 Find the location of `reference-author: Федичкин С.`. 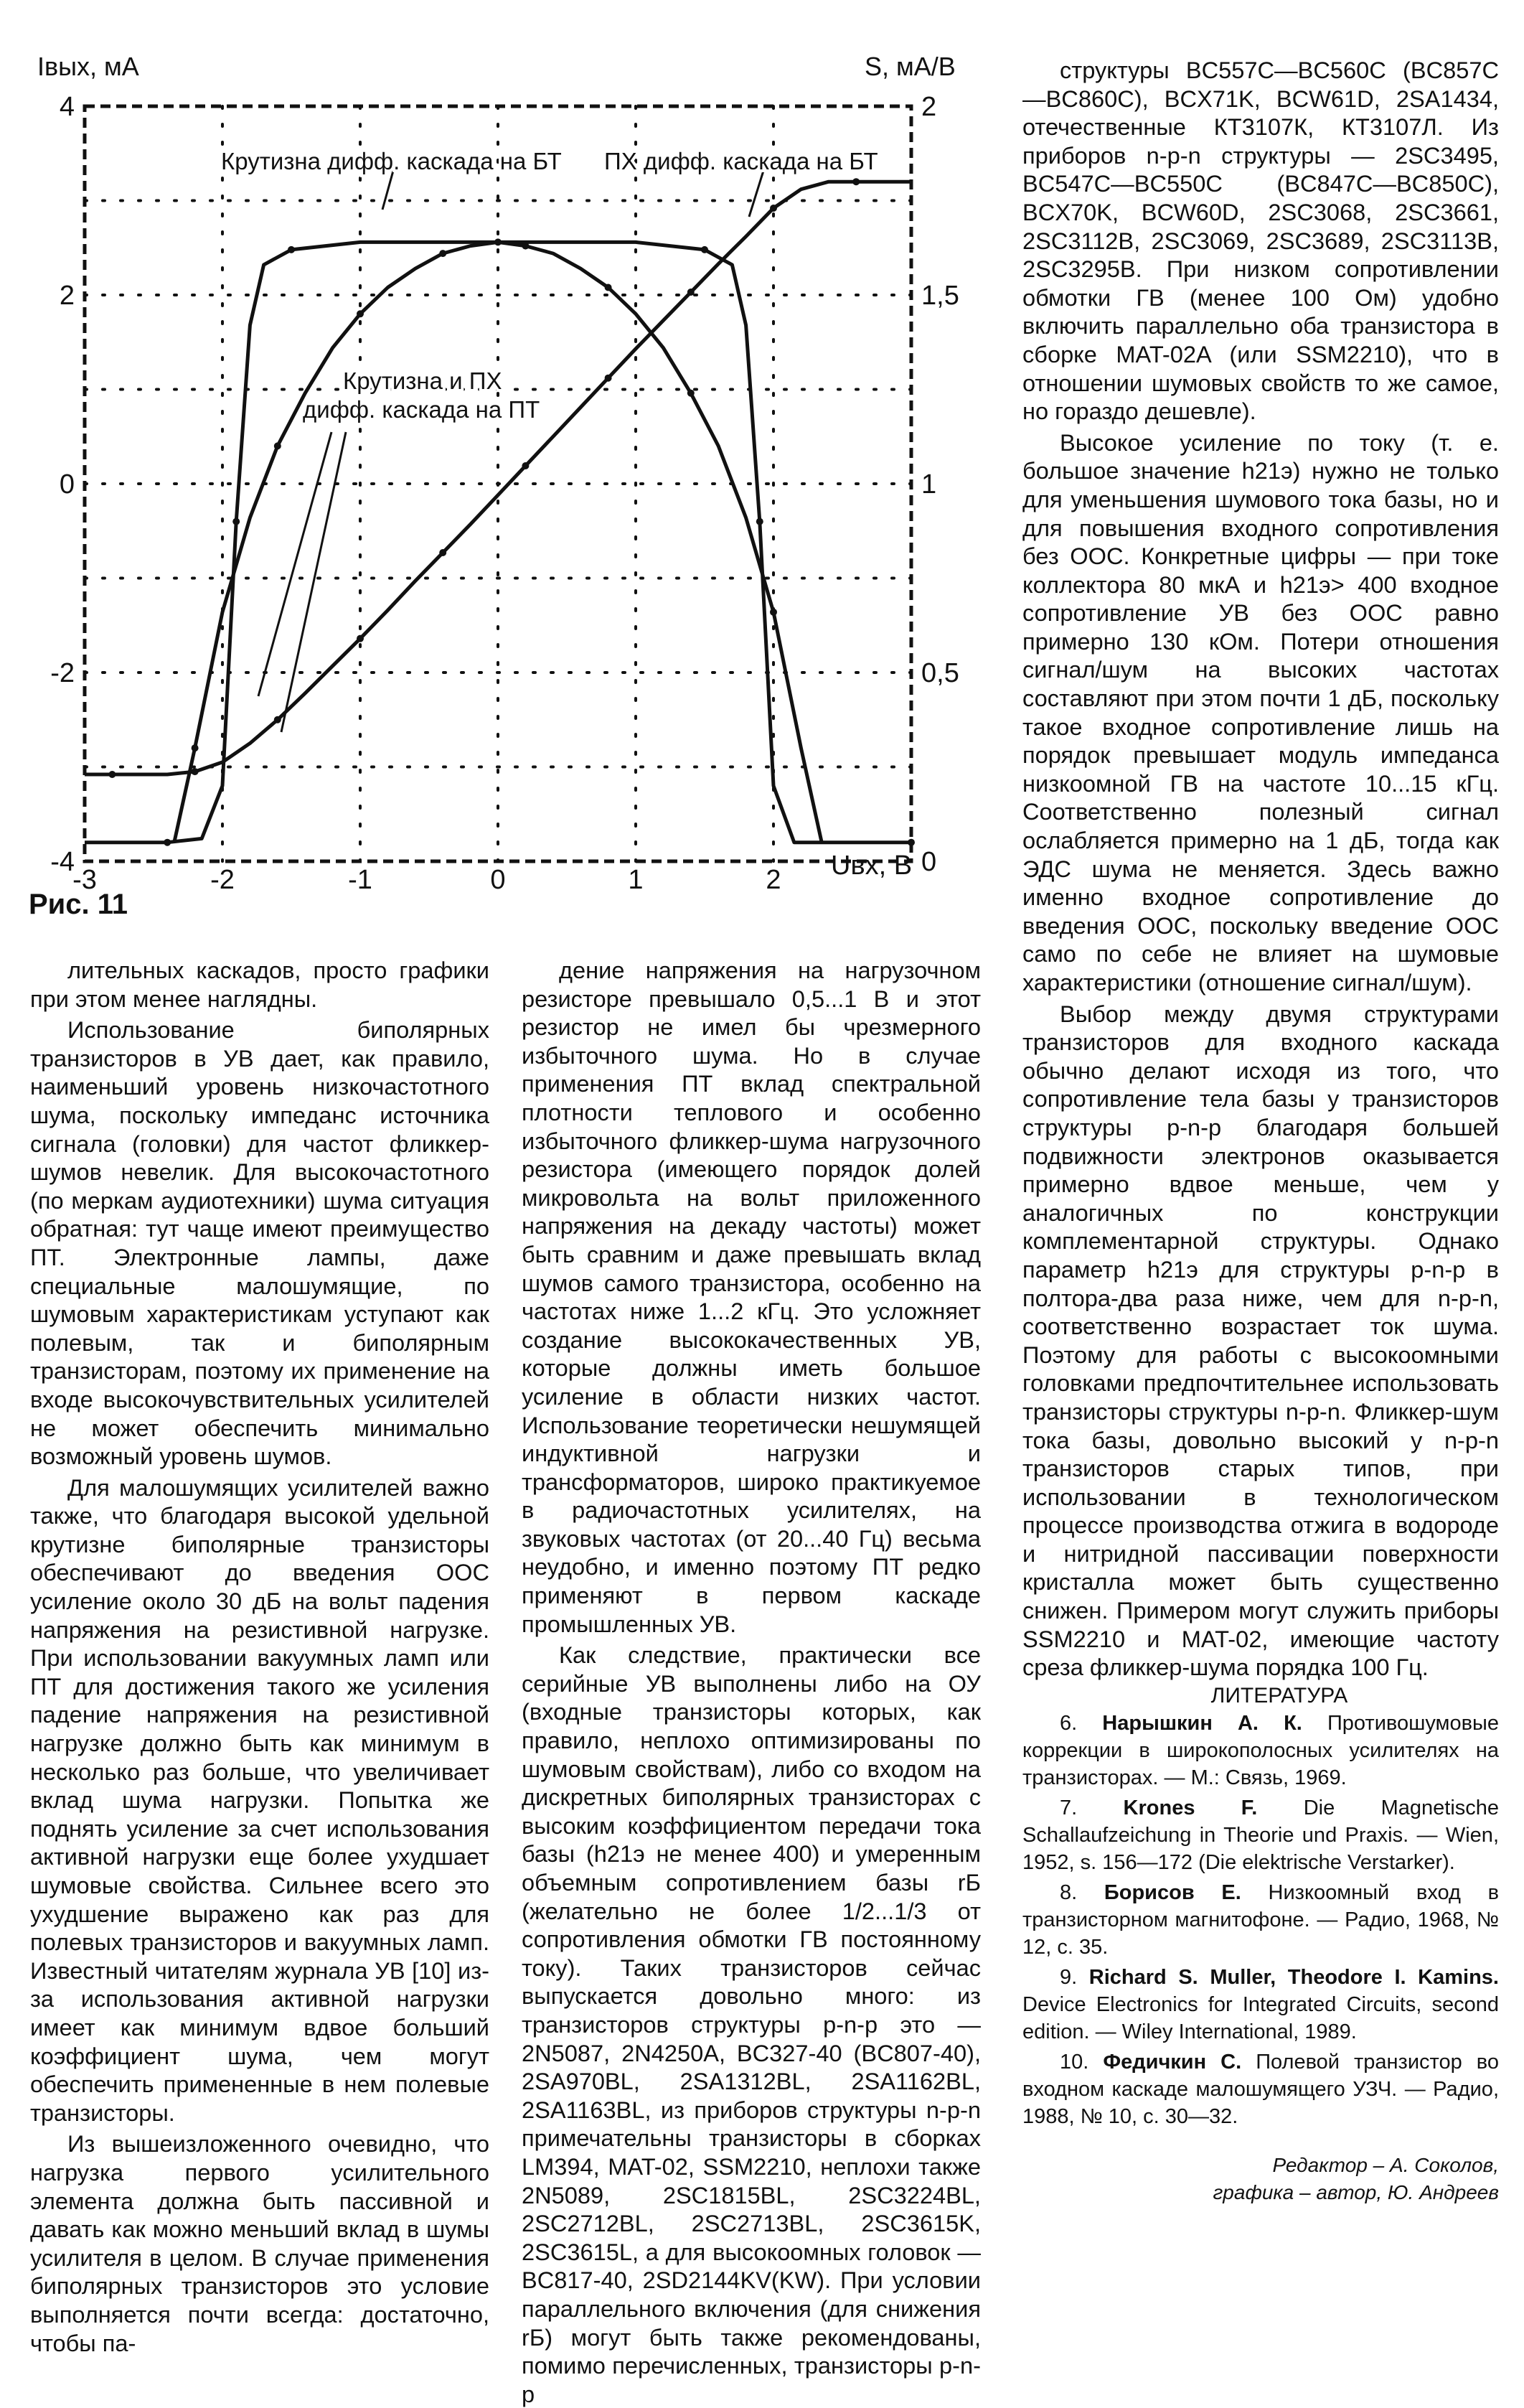

reference-author: Федичкин С. is located at coordinates (1172, 2063).